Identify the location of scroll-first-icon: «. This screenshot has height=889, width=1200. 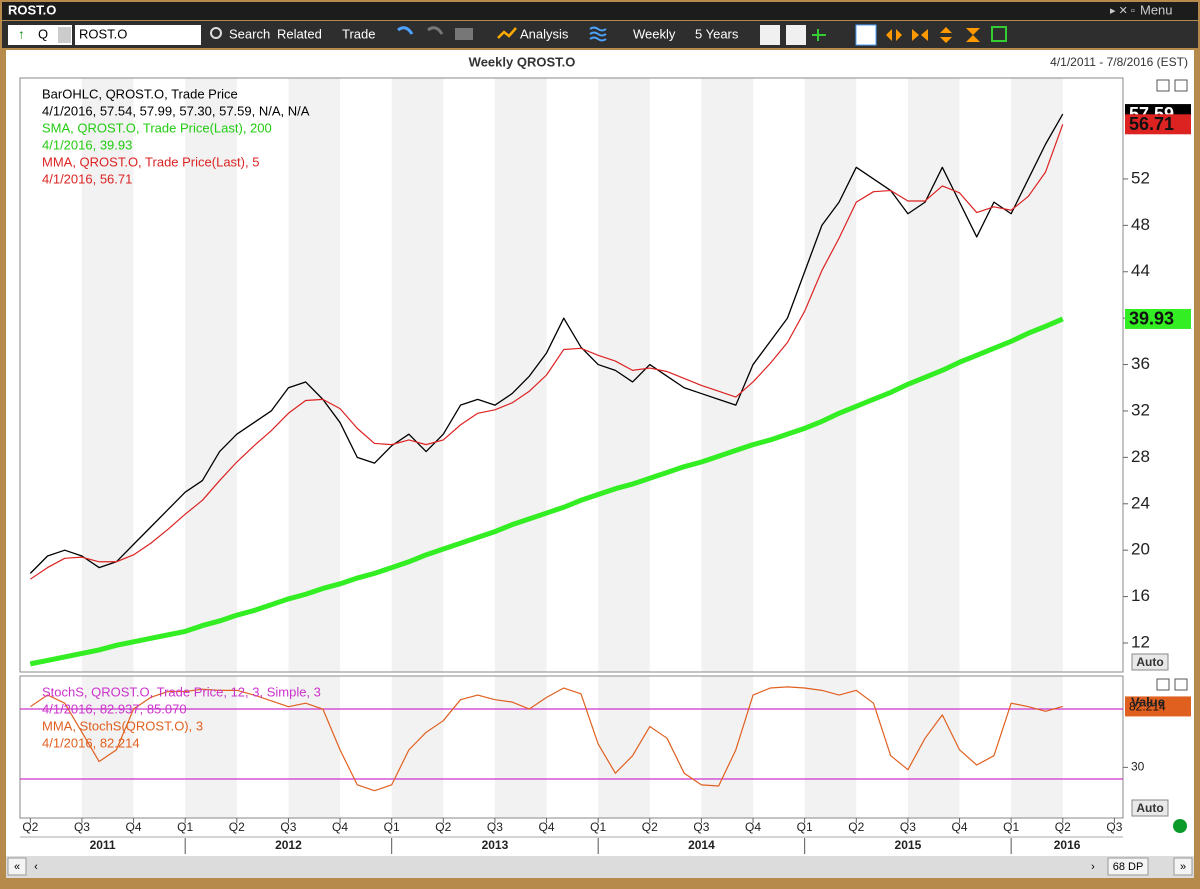
(17, 867).